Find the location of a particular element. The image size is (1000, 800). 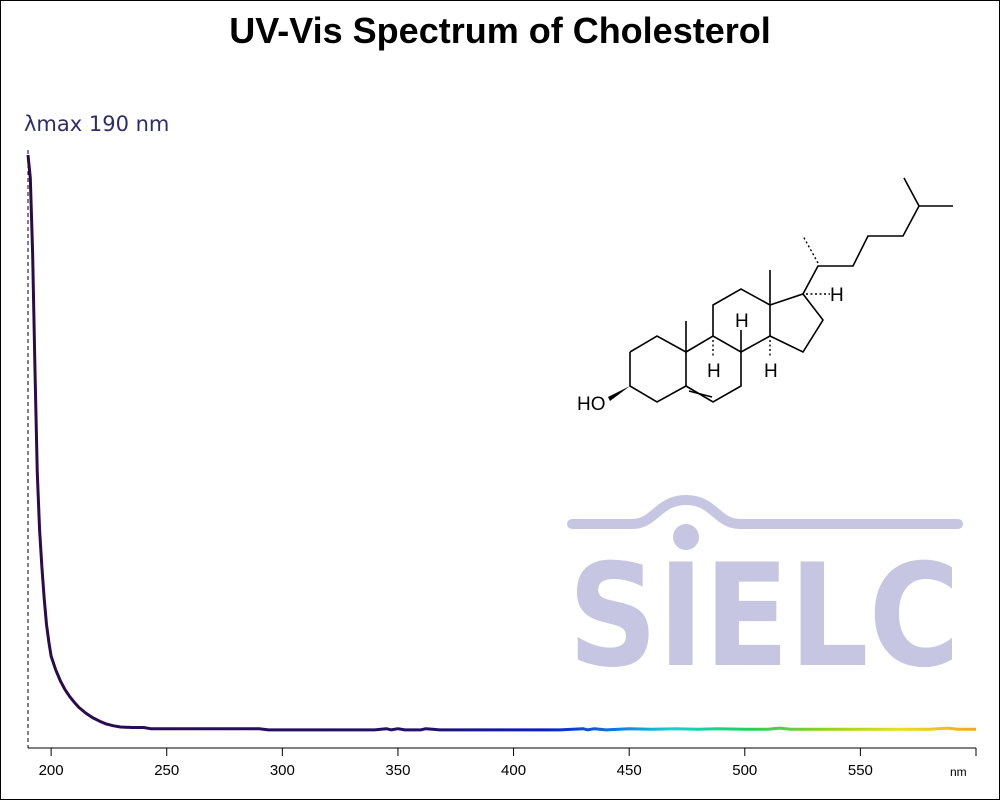

hydroxyl-label: HO is located at coordinates (591, 404).